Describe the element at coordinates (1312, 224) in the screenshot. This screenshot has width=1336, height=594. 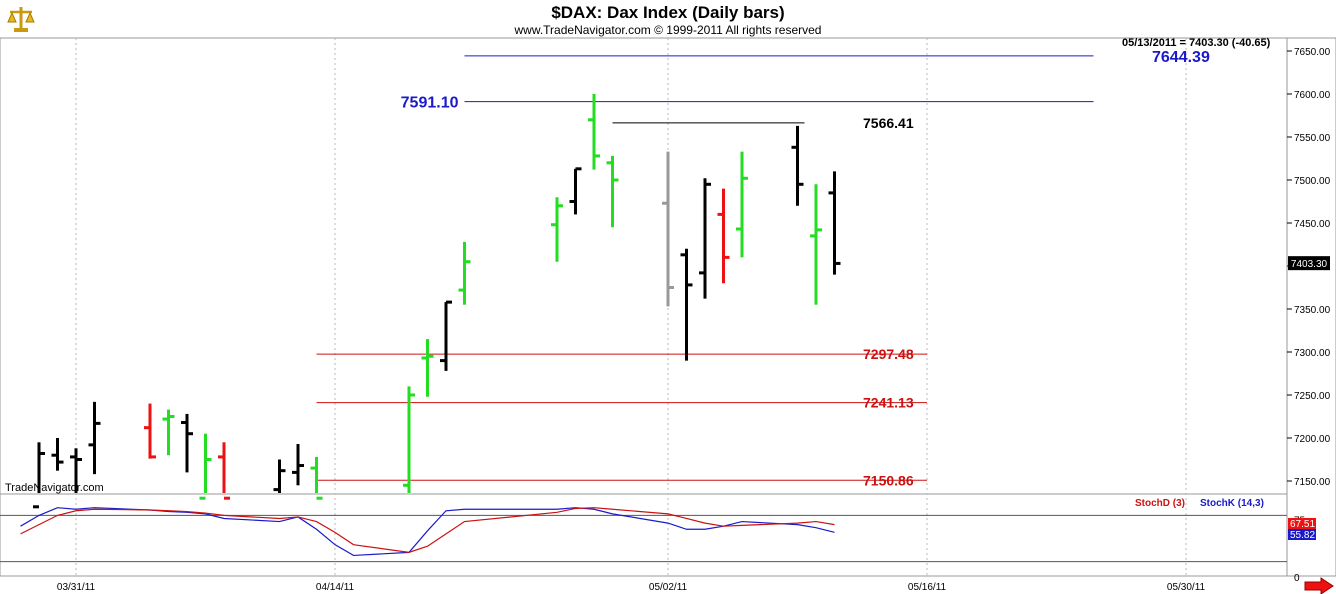
I see `y-tick-label: 7450.00` at that location.